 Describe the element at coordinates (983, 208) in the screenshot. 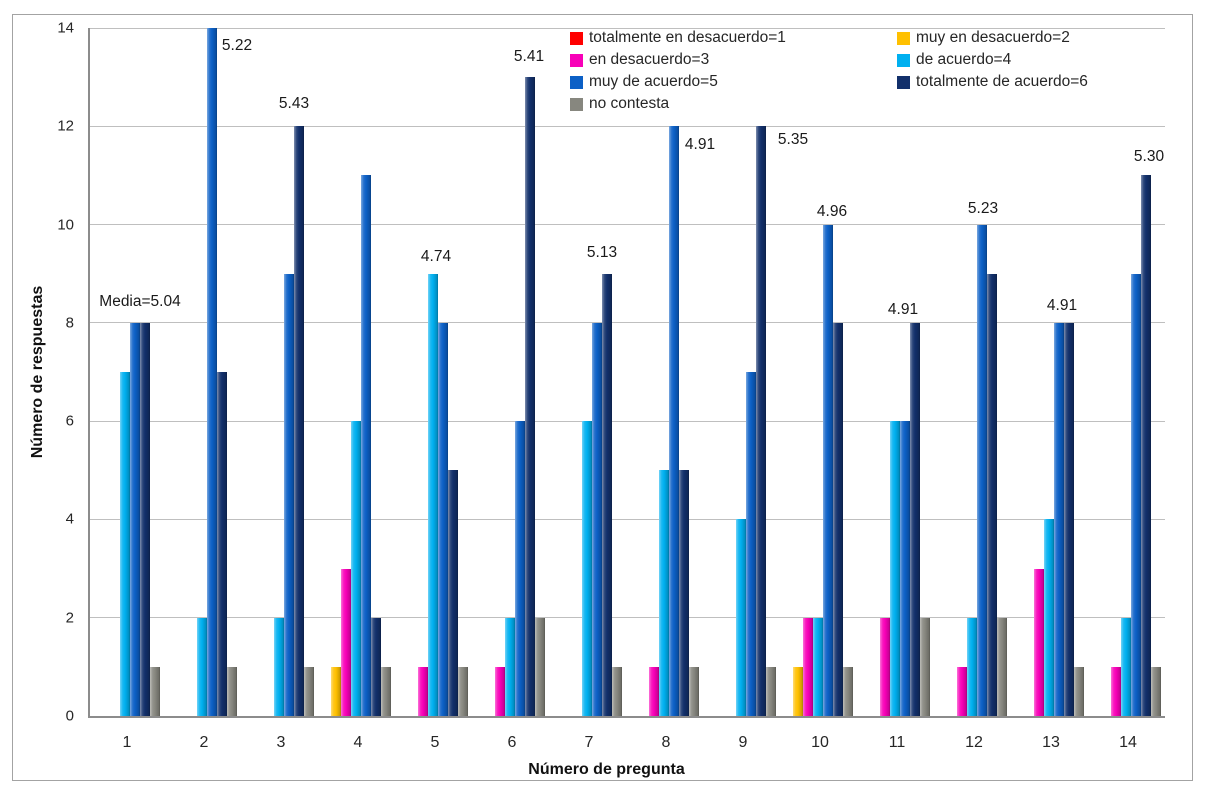

I see `mean-label: 5.23` at that location.